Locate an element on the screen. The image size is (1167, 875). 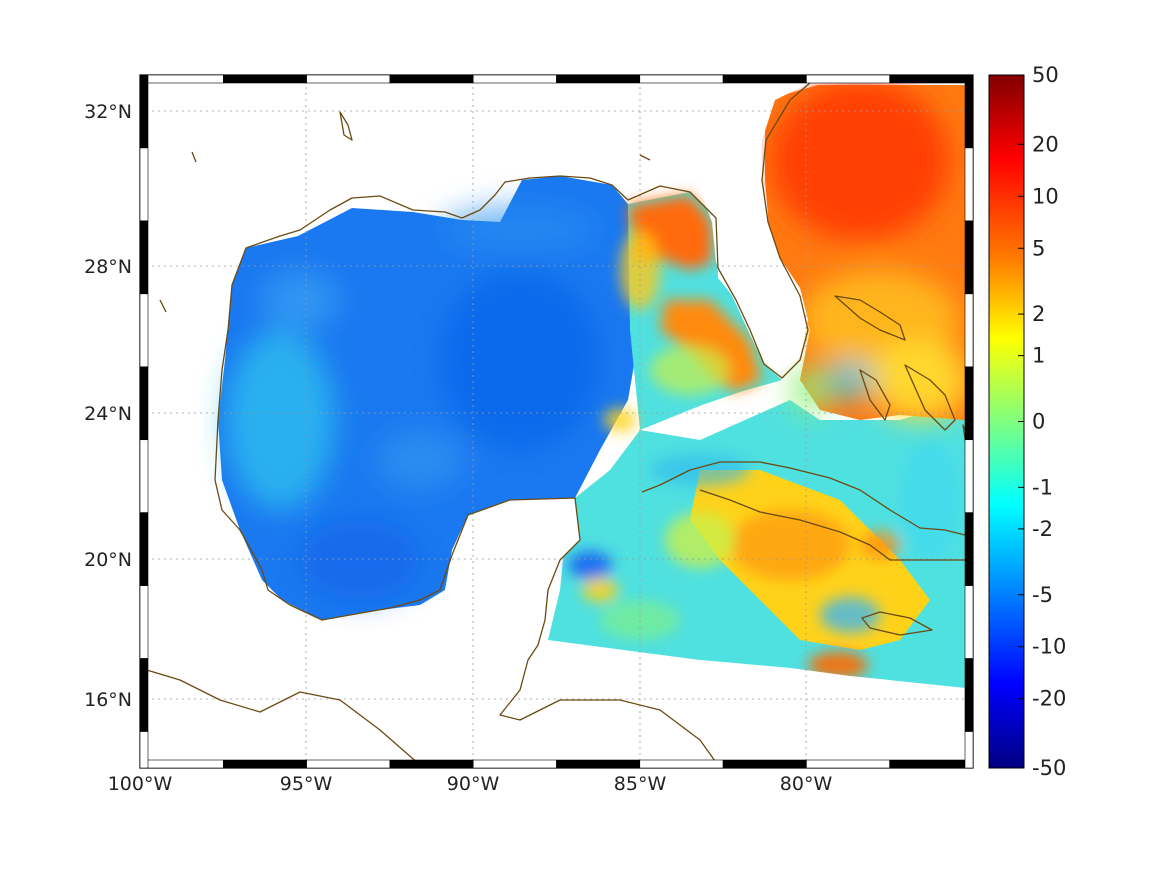
lon-label-85w: 85°W is located at coordinates (640, 784).